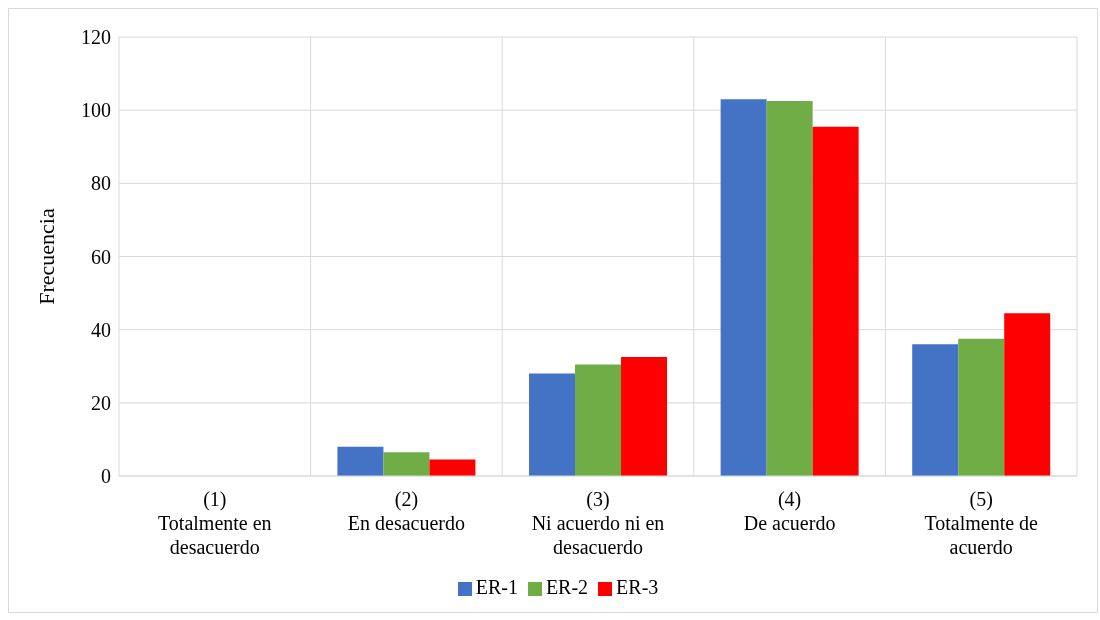 This screenshot has width=1100, height=620. I want to click on y-tick-label: 20, so click(101, 402).